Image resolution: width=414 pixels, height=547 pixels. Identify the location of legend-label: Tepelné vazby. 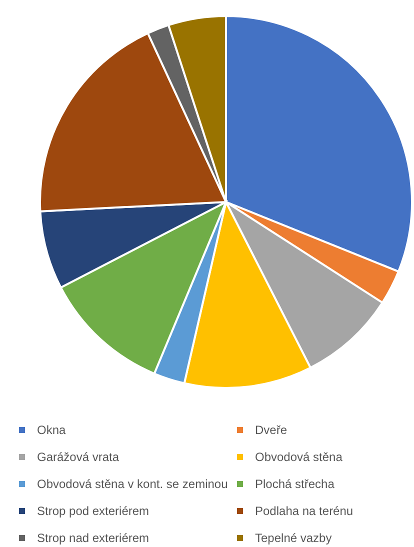
(293, 538).